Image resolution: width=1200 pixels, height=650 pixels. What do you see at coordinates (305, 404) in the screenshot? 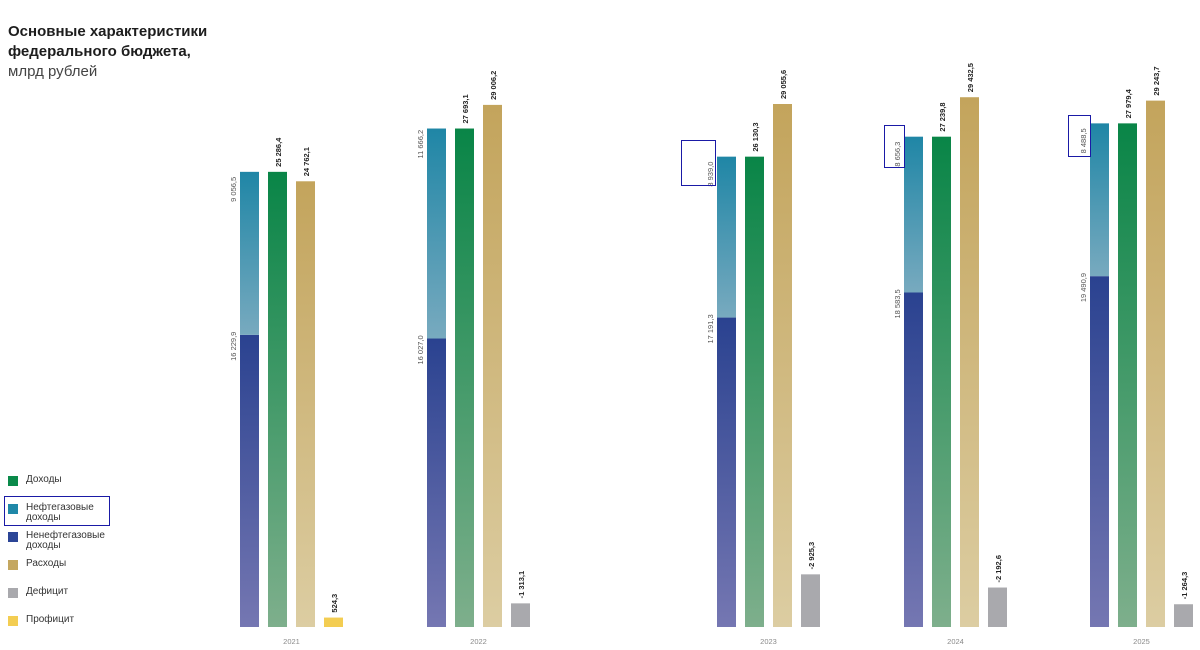
I see `bar-expense-2021` at bounding box center [305, 404].